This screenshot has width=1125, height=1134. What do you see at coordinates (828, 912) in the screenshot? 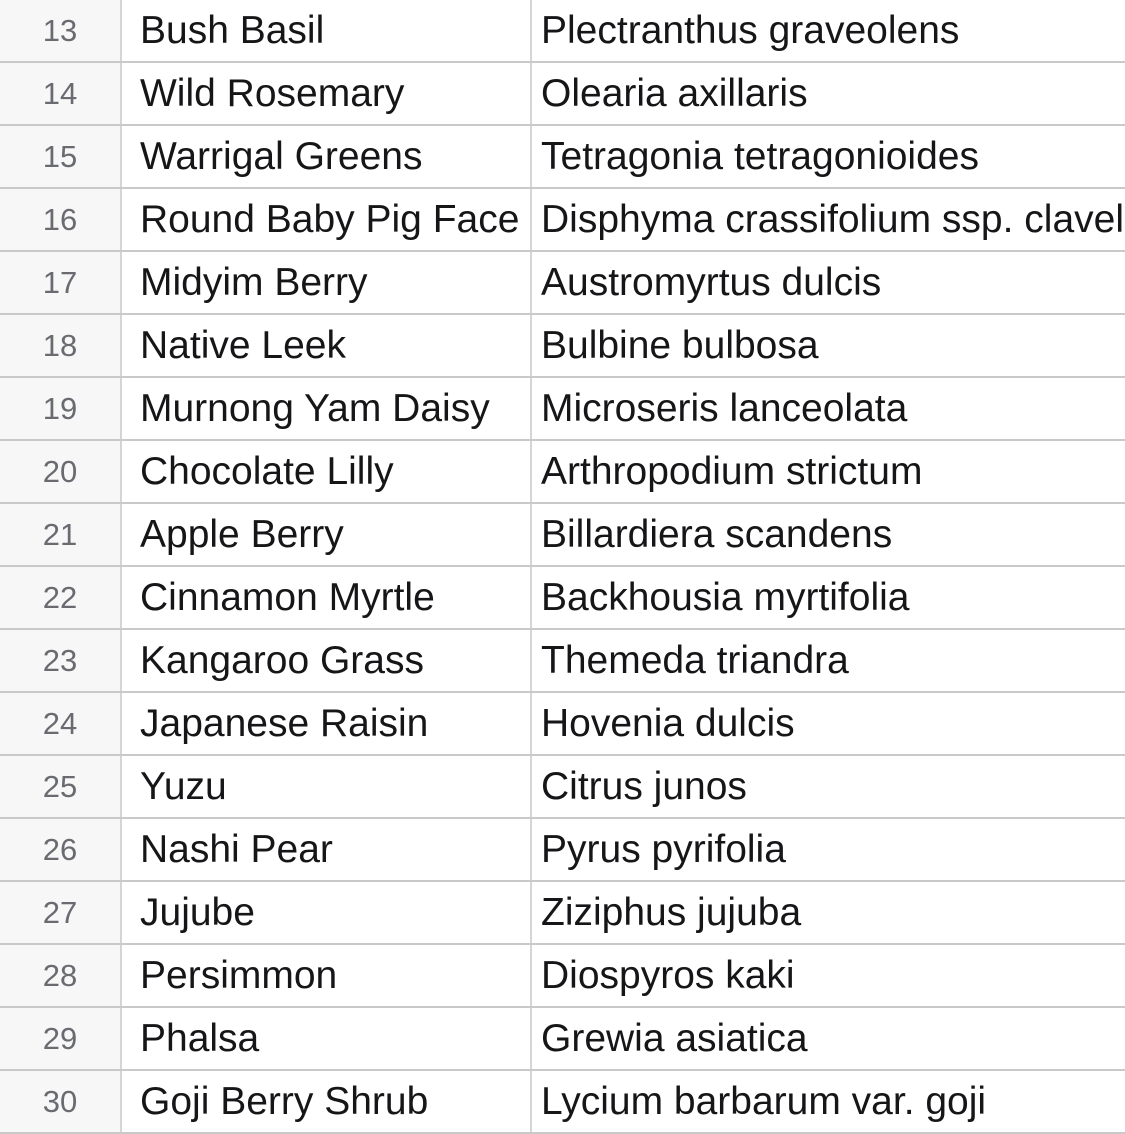
I see `scientific-name-cell: Ziziphus jujuba` at bounding box center [828, 912].